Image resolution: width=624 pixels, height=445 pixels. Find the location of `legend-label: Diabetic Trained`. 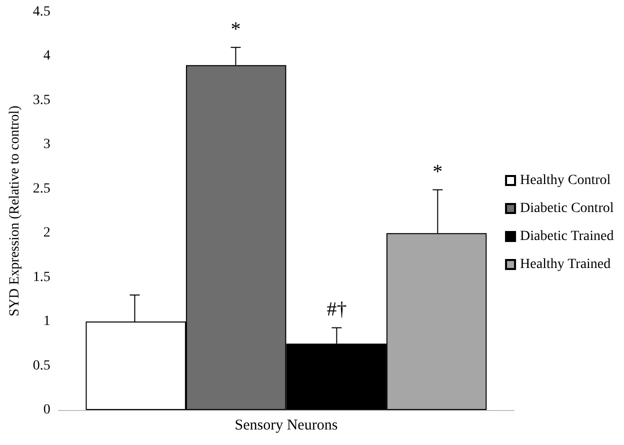

legend-label: Diabetic Trained is located at coordinates (567, 236).